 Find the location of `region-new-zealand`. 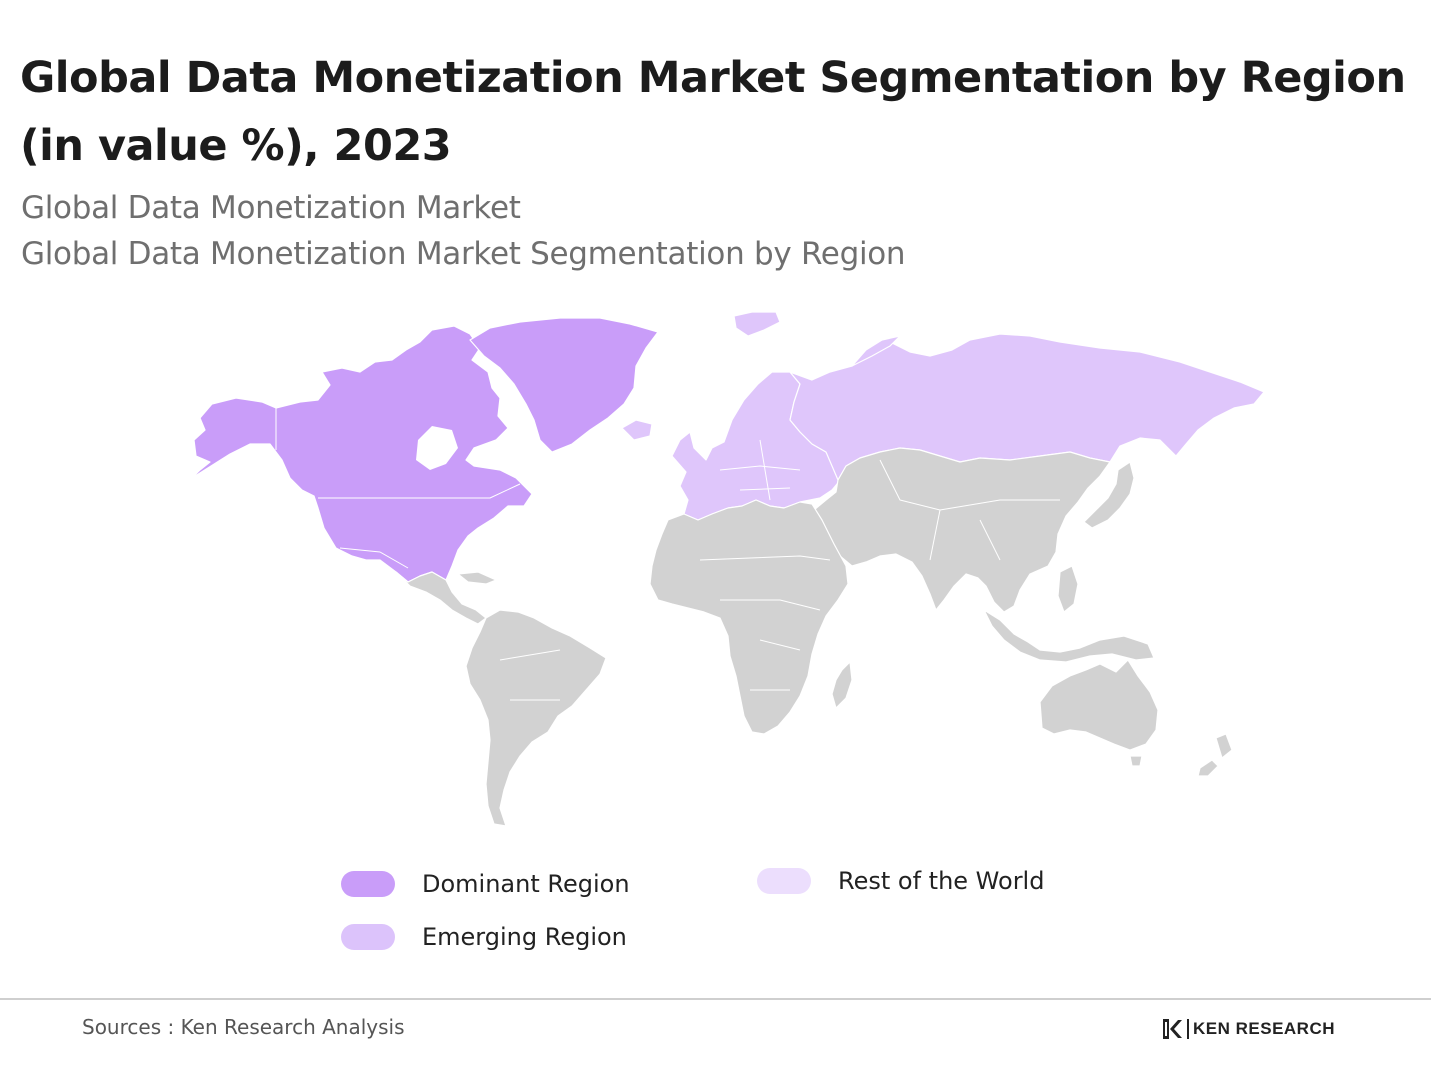

region-new-zealand is located at coordinates (1215, 755).